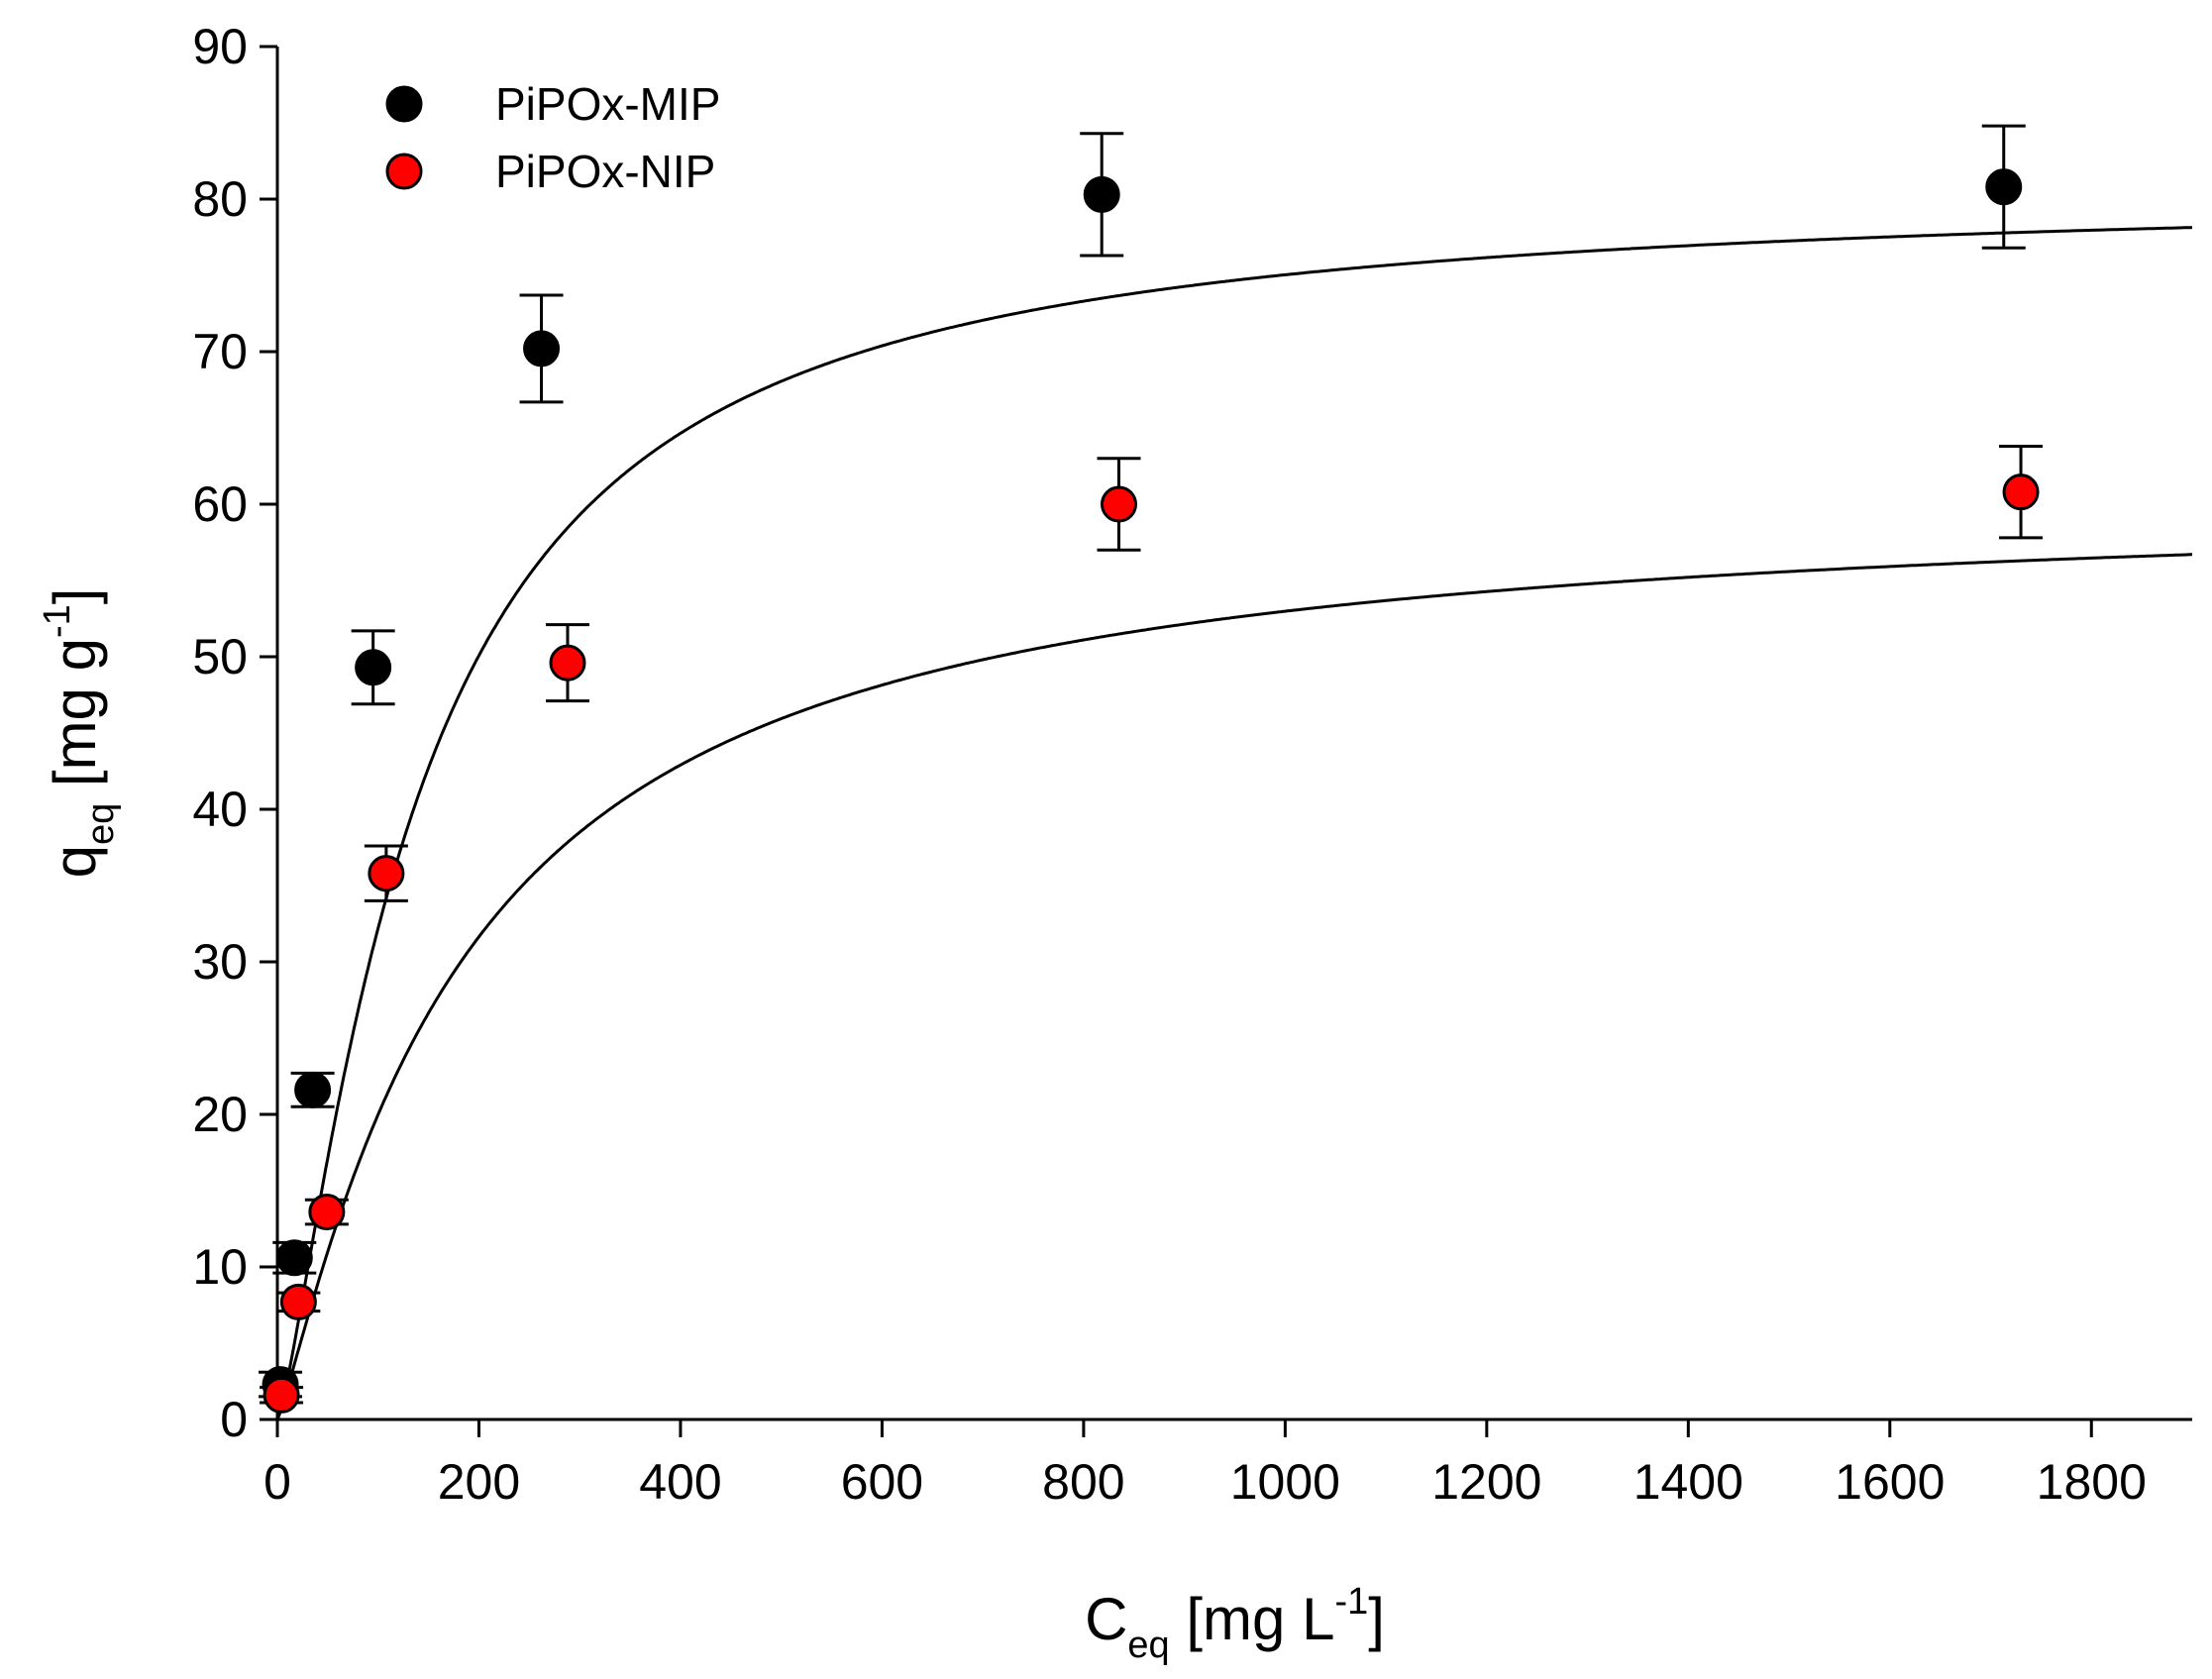  I want to click on y-tick-label: 0, so click(234, 1419).